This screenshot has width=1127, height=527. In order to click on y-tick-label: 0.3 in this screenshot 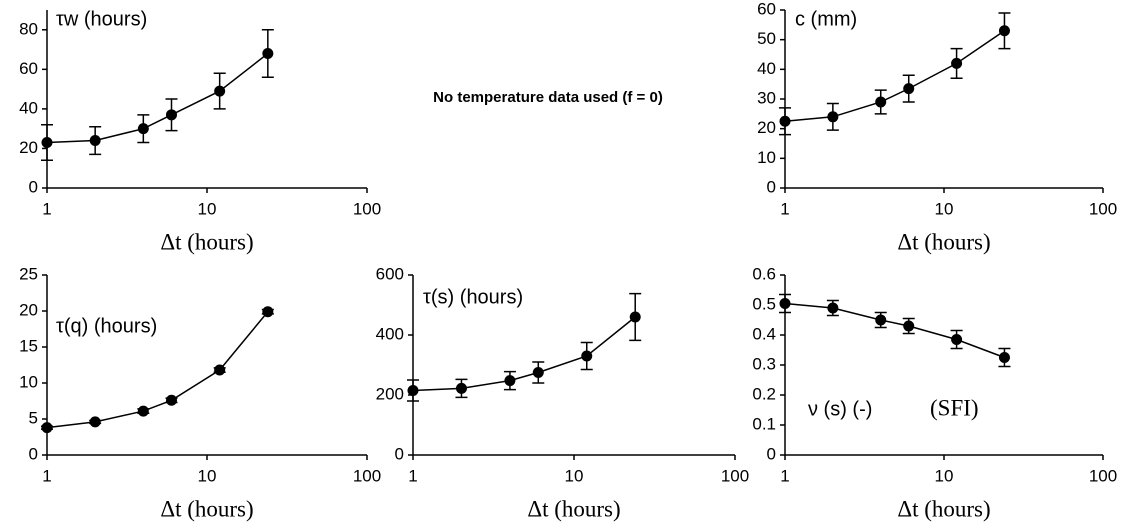, I will do `click(764, 363)`.